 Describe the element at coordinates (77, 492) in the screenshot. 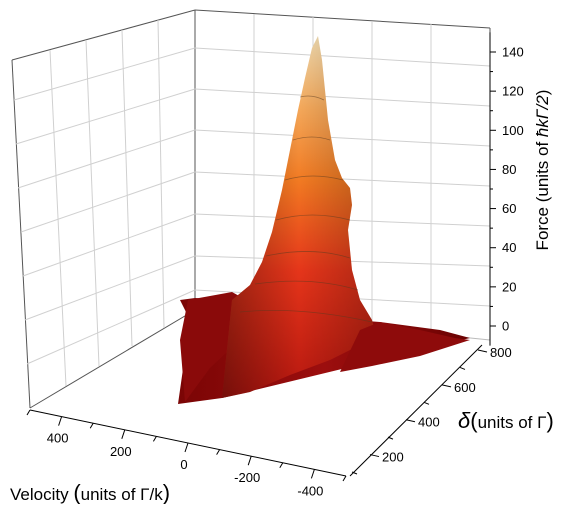

I see `x-axis-title-paren-open: (` at that location.